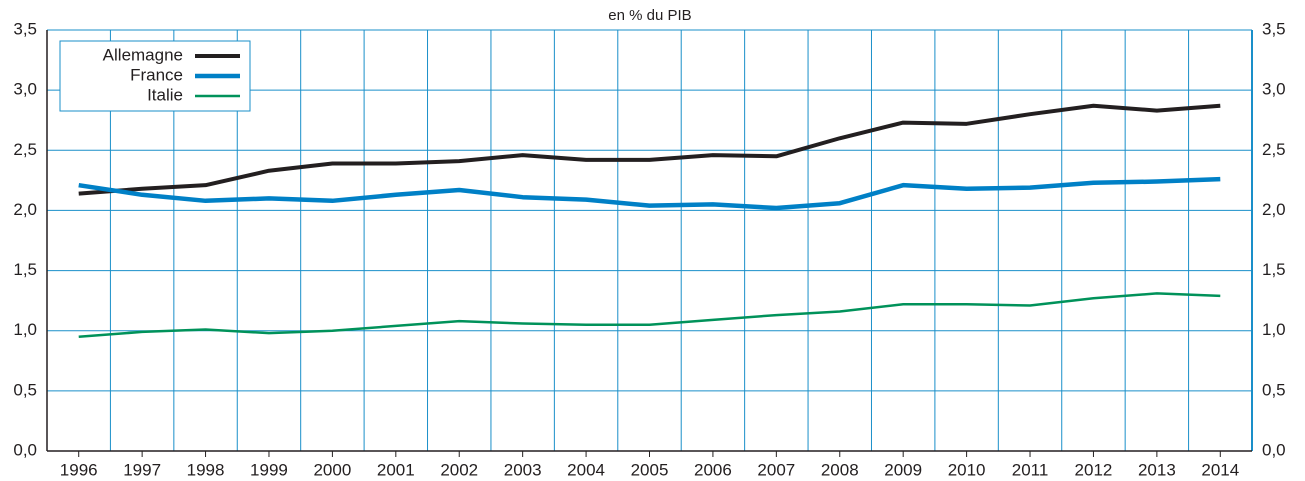  Describe the element at coordinates (25, 269) in the screenshot. I see `y-tick-label: 1,5` at that location.